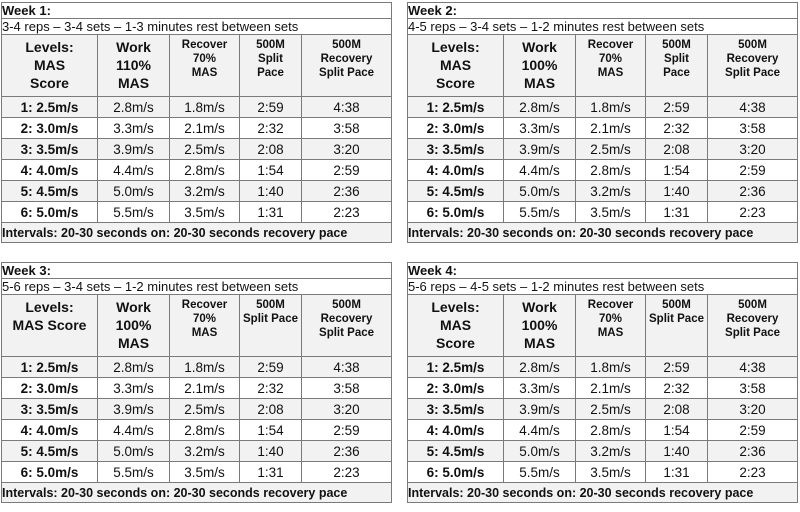 This screenshot has height=512, width=800. I want to click on recovery-split-pace-cell: 2:36, so click(752, 191).